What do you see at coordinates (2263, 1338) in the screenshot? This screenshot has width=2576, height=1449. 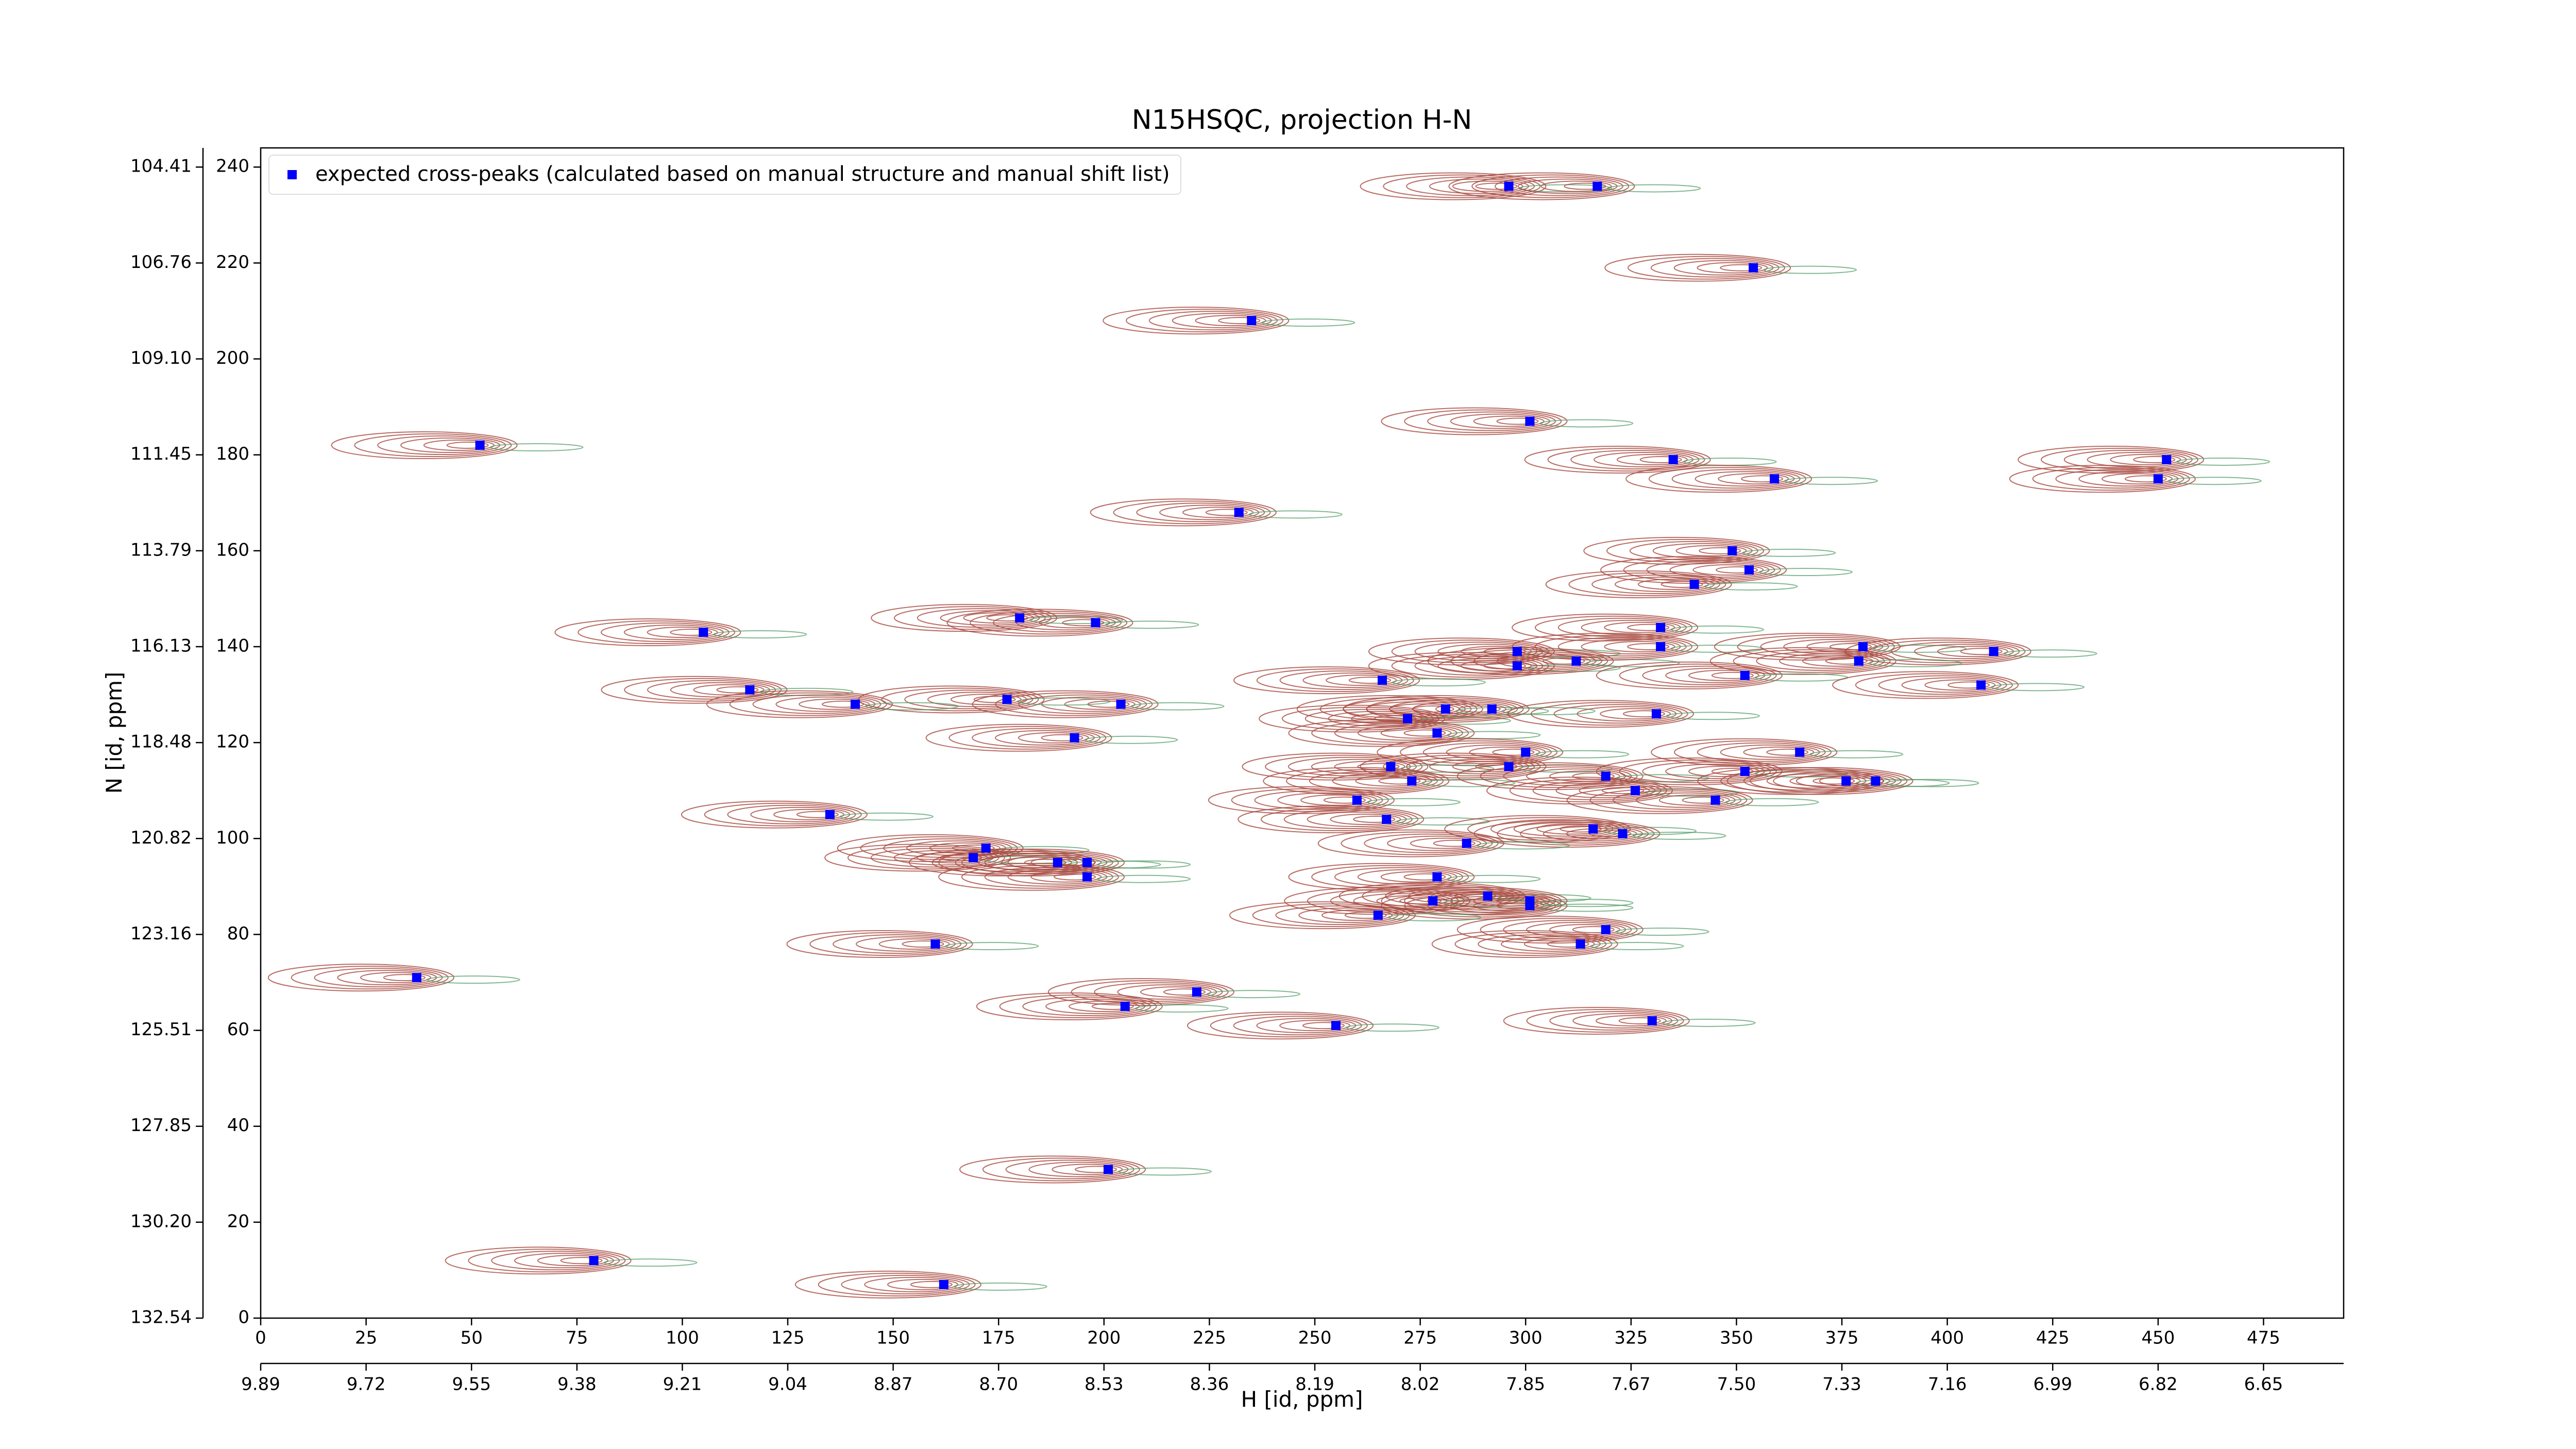 I see `x-tick-label: 475` at bounding box center [2263, 1338].